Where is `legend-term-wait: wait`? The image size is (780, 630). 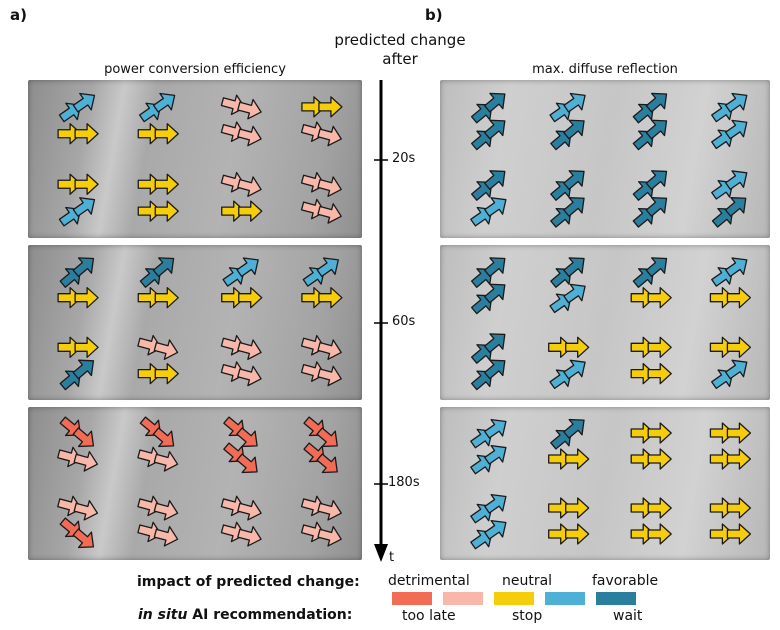
legend-term-wait: wait is located at coordinates (628, 616).